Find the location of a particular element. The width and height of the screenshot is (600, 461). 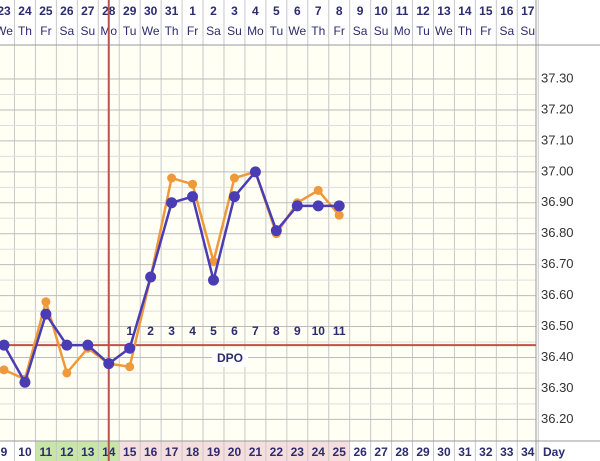

date-label: 8 is located at coordinates (339, 11).